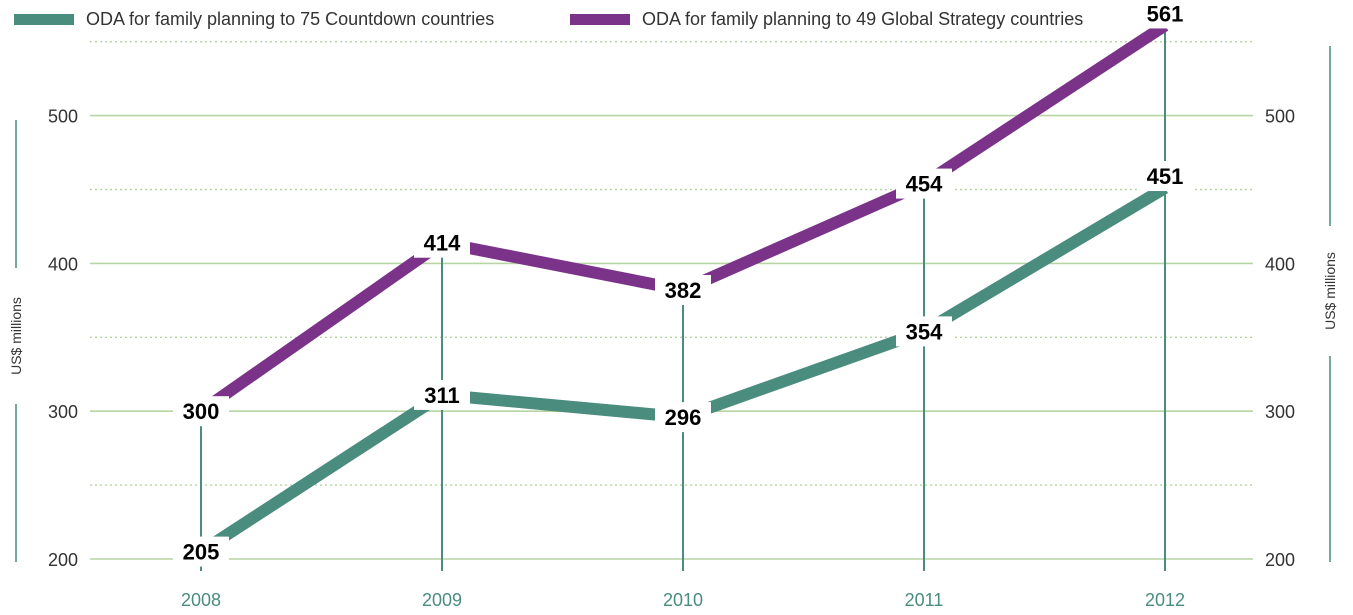 Image resolution: width=1353 pixels, height=615 pixels. I want to click on y-axis-label-left: US$ millions, so click(16, 336).